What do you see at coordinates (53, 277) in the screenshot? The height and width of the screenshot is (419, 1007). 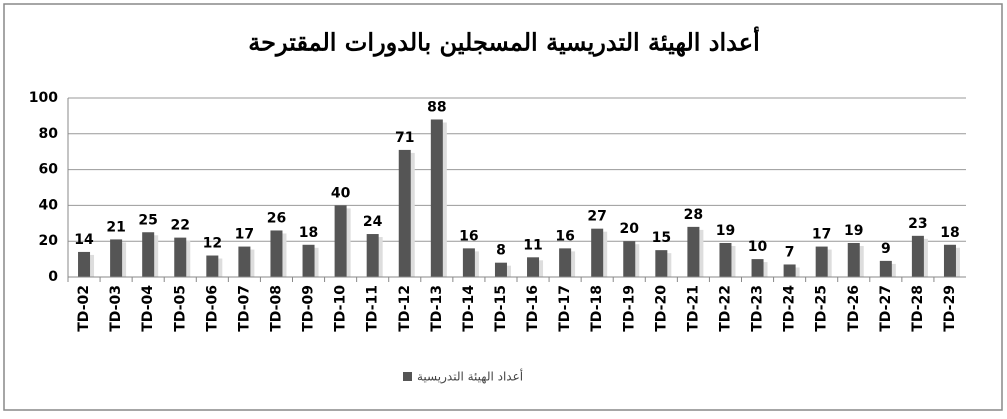 I see `y-tick-label: 0` at bounding box center [53, 277].